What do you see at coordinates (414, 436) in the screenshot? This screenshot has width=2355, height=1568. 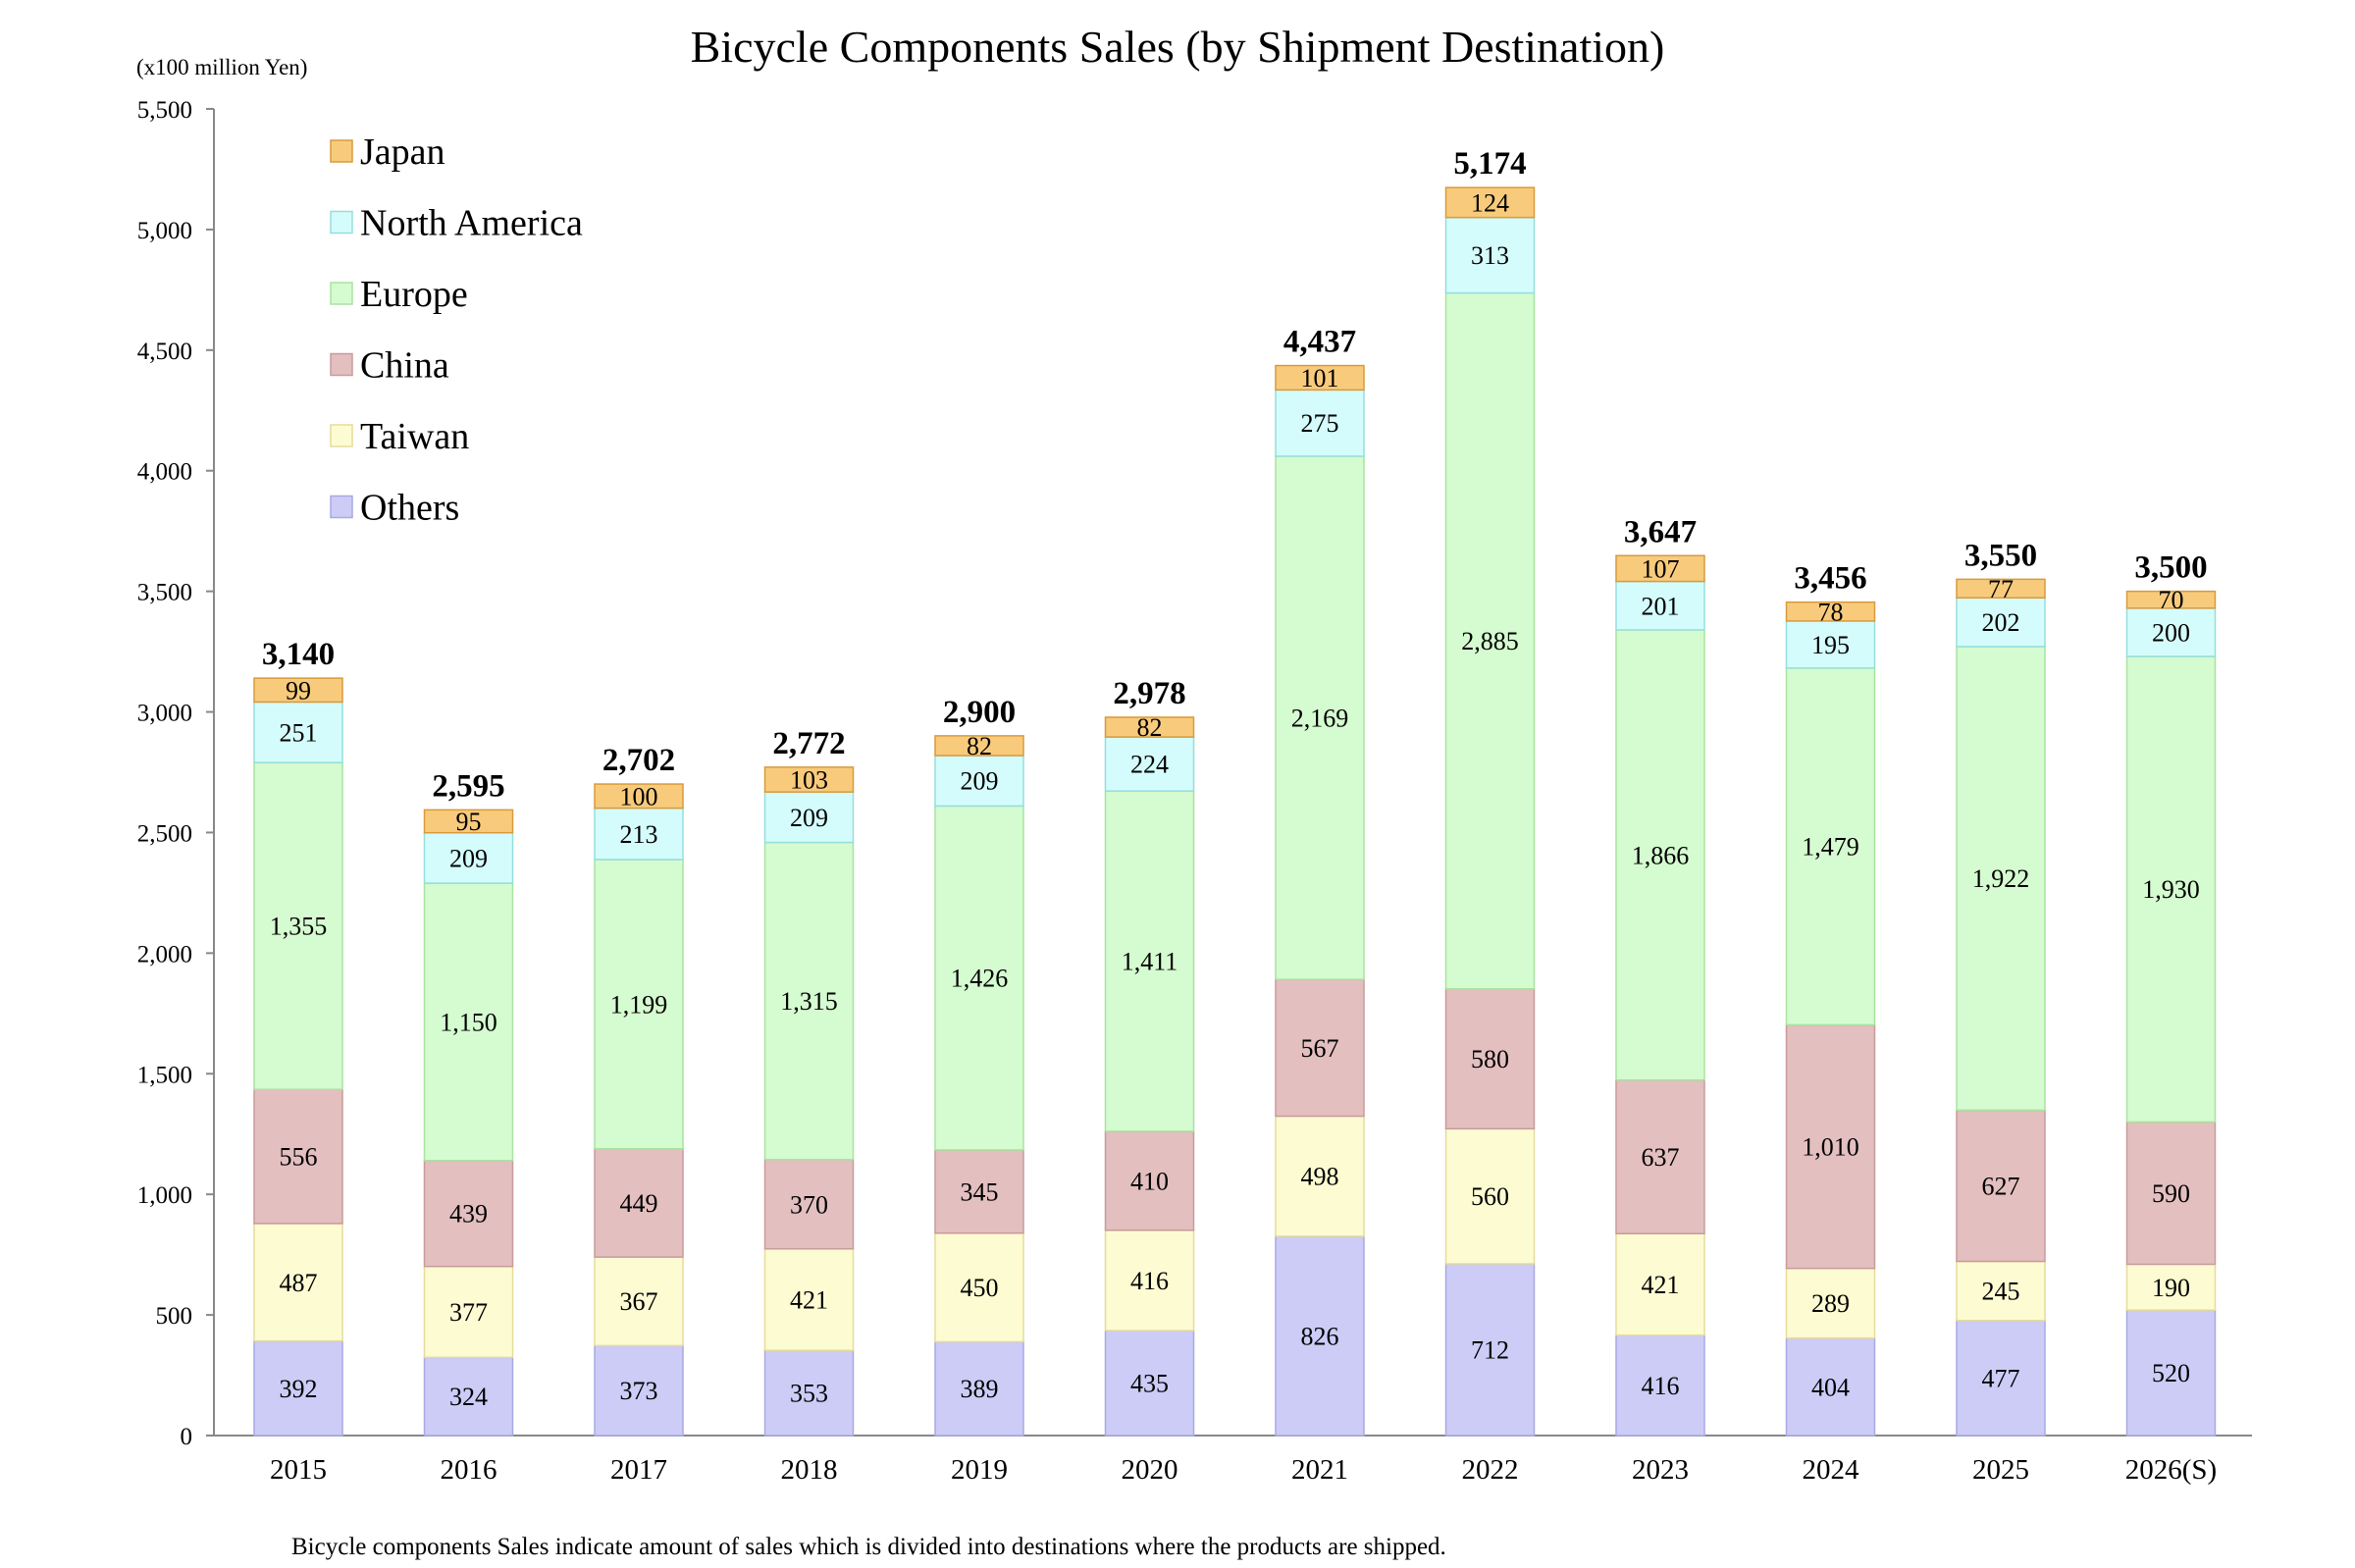 I see `legend-label: Taiwan` at bounding box center [414, 436].